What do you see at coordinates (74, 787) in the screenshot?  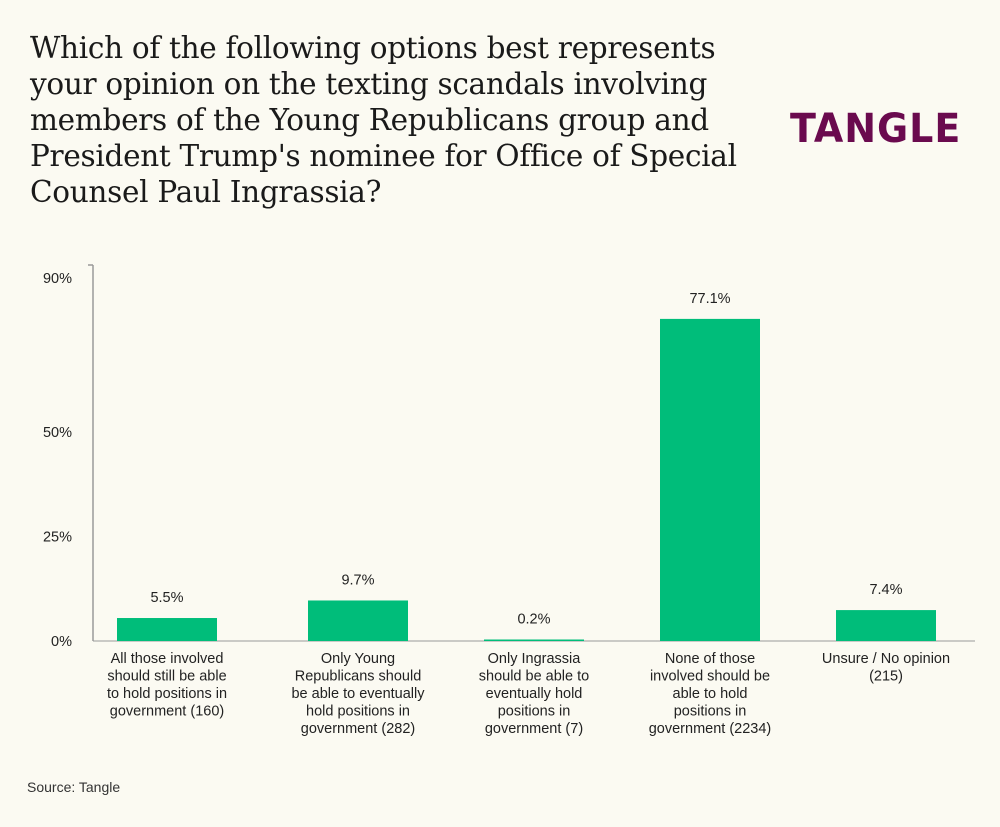 I see `source-note: Source: Tangle` at bounding box center [74, 787].